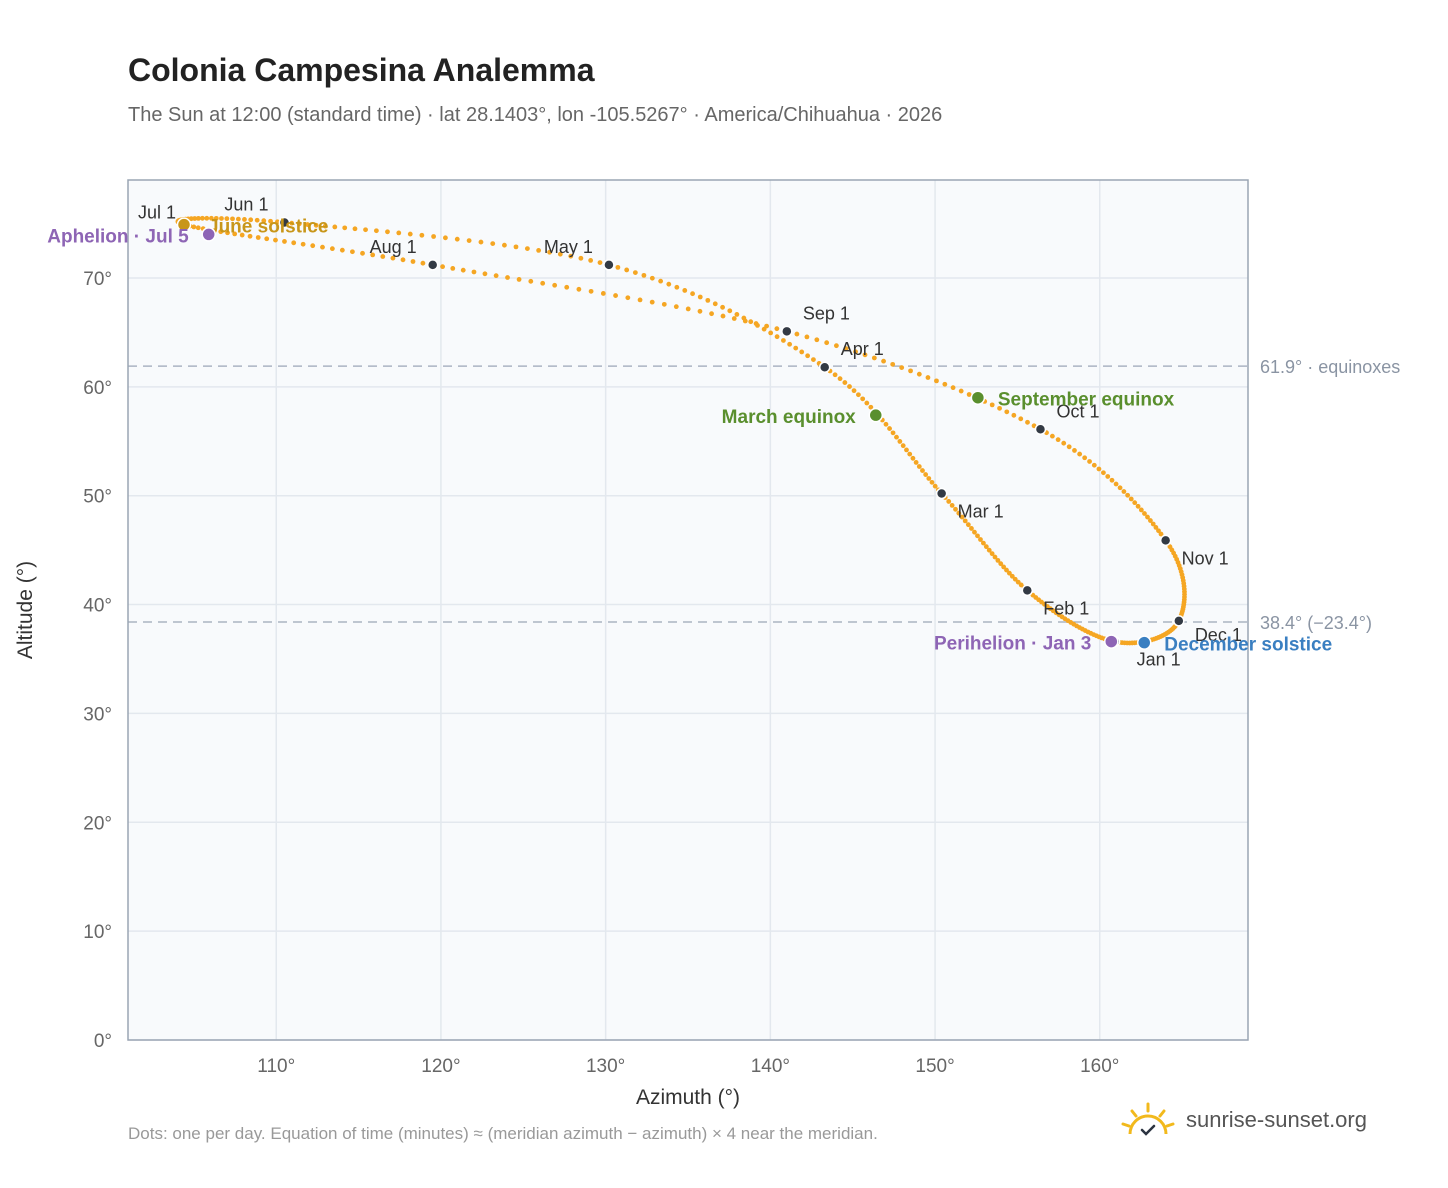 The image size is (1448, 1188). What do you see at coordinates (1159, 660) in the screenshot?
I see `month-label: Jan 1` at bounding box center [1159, 660].